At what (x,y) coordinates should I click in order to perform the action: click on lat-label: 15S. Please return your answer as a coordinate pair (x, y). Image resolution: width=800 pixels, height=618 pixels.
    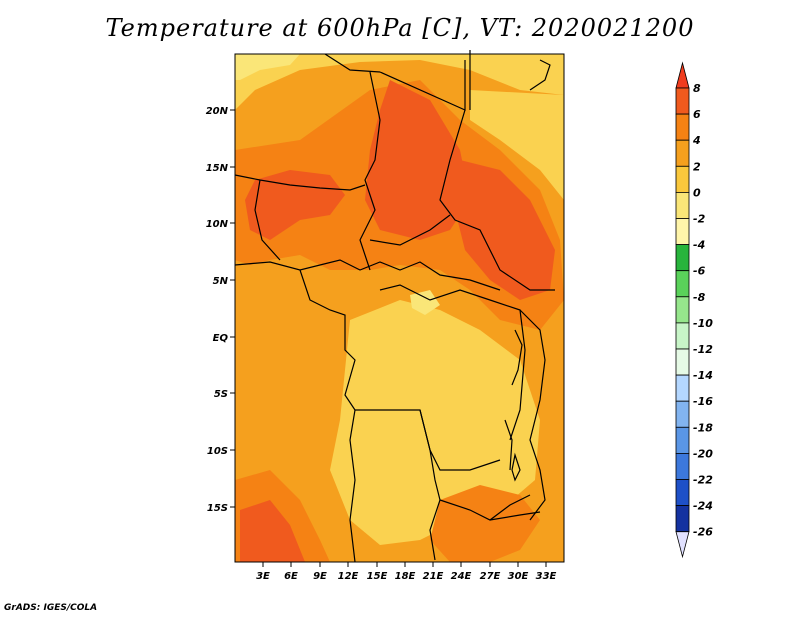
    Looking at the image, I should click on (217, 508).